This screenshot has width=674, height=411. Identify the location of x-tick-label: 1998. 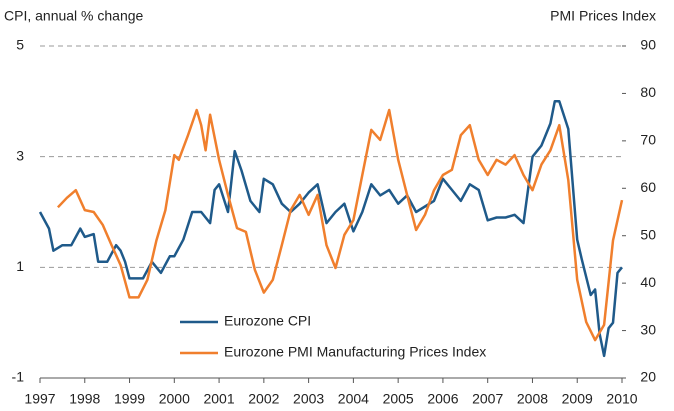
(84, 399).